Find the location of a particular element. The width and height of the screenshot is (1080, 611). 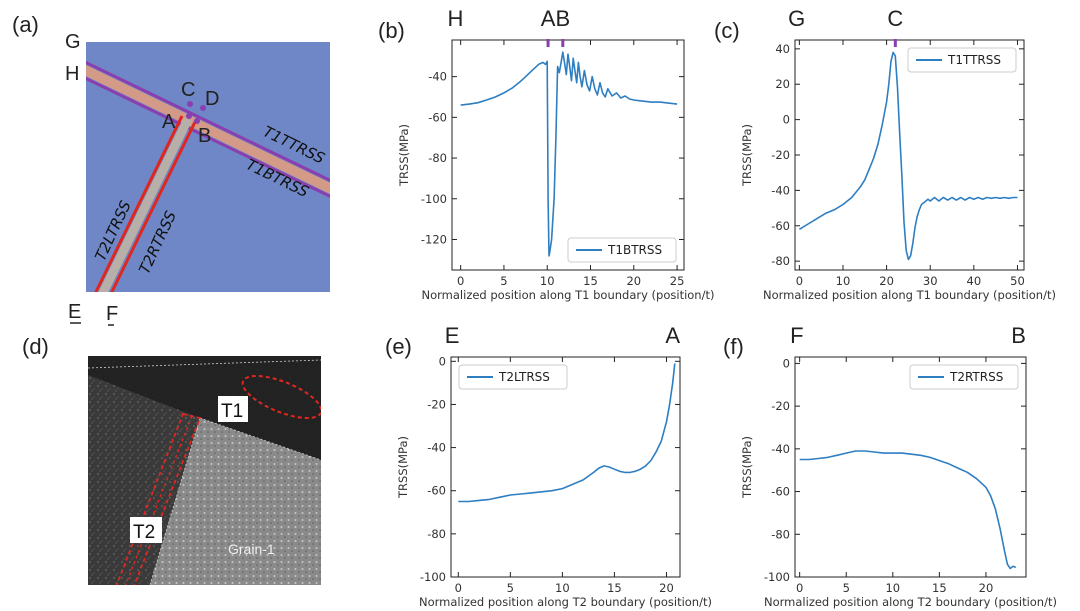

y-tick-label: 20 is located at coordinates (782, 84).